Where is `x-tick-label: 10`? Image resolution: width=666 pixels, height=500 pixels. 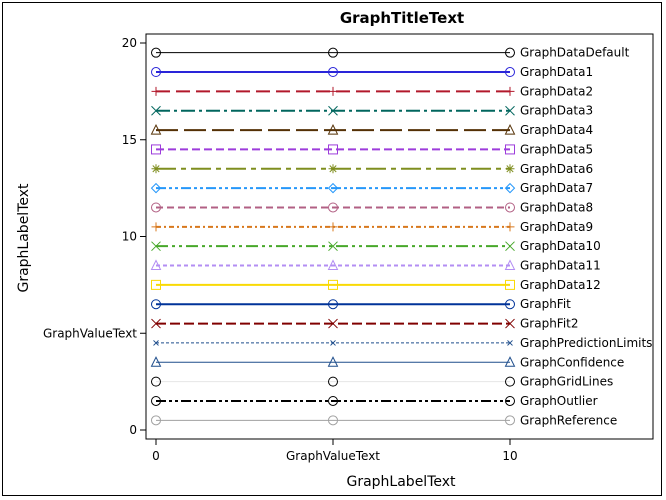
x-tick-label: 10 is located at coordinates (509, 456).